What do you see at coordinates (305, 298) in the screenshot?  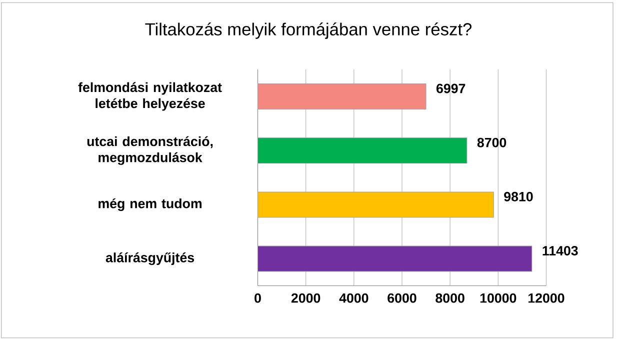 I see `x-tick-label: 2000` at bounding box center [305, 298].